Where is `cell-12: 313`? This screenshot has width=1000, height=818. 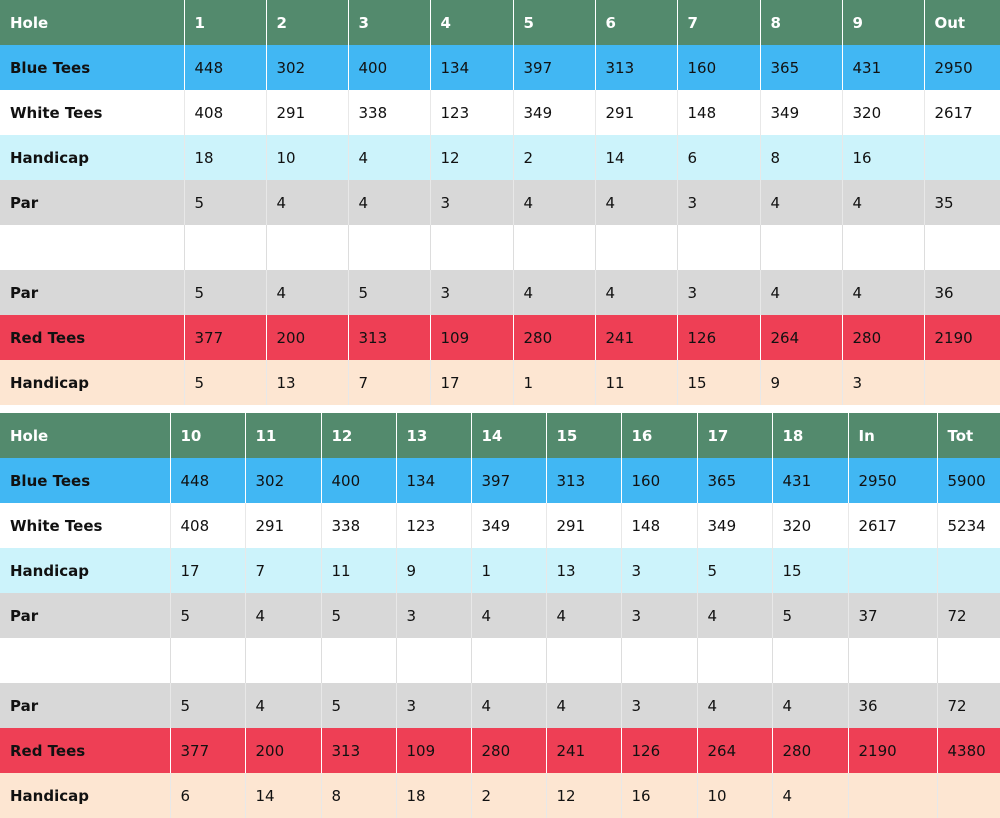
cell-12: 313 is located at coordinates (358, 750).